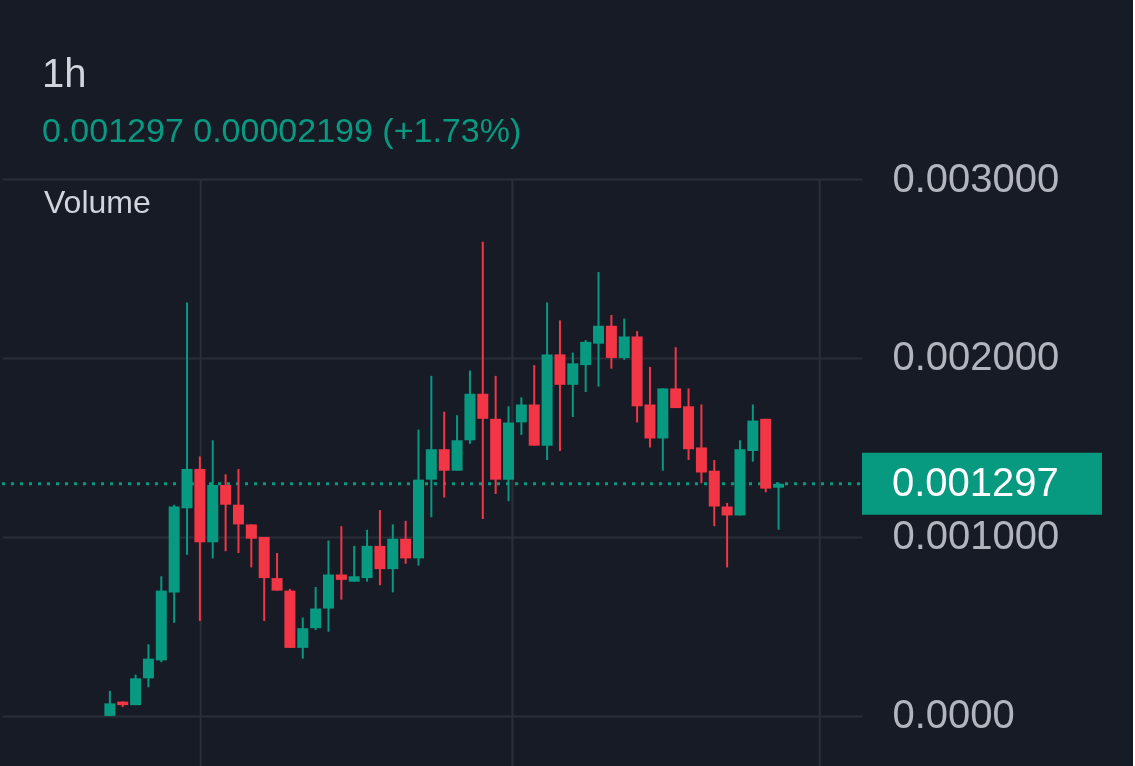 The height and width of the screenshot is (766, 1135). I want to click on y-tick-label: 0.0000, so click(953, 714).